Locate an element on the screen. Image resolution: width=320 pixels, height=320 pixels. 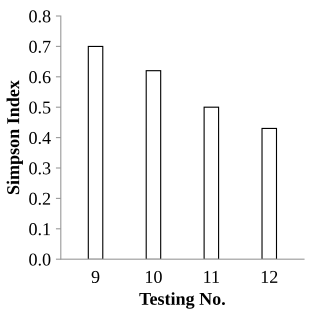
x-axis-title: Testing No. is located at coordinates (182, 300).